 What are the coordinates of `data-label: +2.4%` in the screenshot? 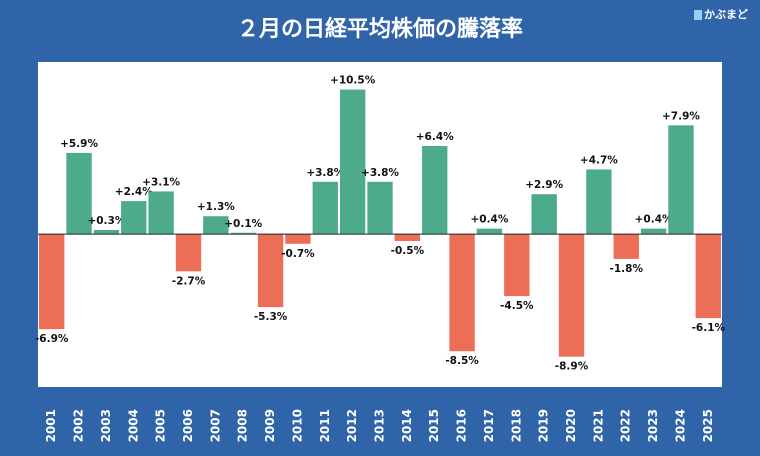 It's located at (134, 192).